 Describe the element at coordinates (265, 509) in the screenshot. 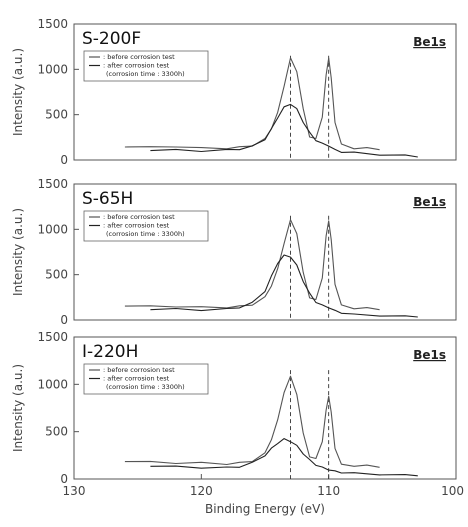

I see `x-axis-label: Binding Energy (eV)` at that location.